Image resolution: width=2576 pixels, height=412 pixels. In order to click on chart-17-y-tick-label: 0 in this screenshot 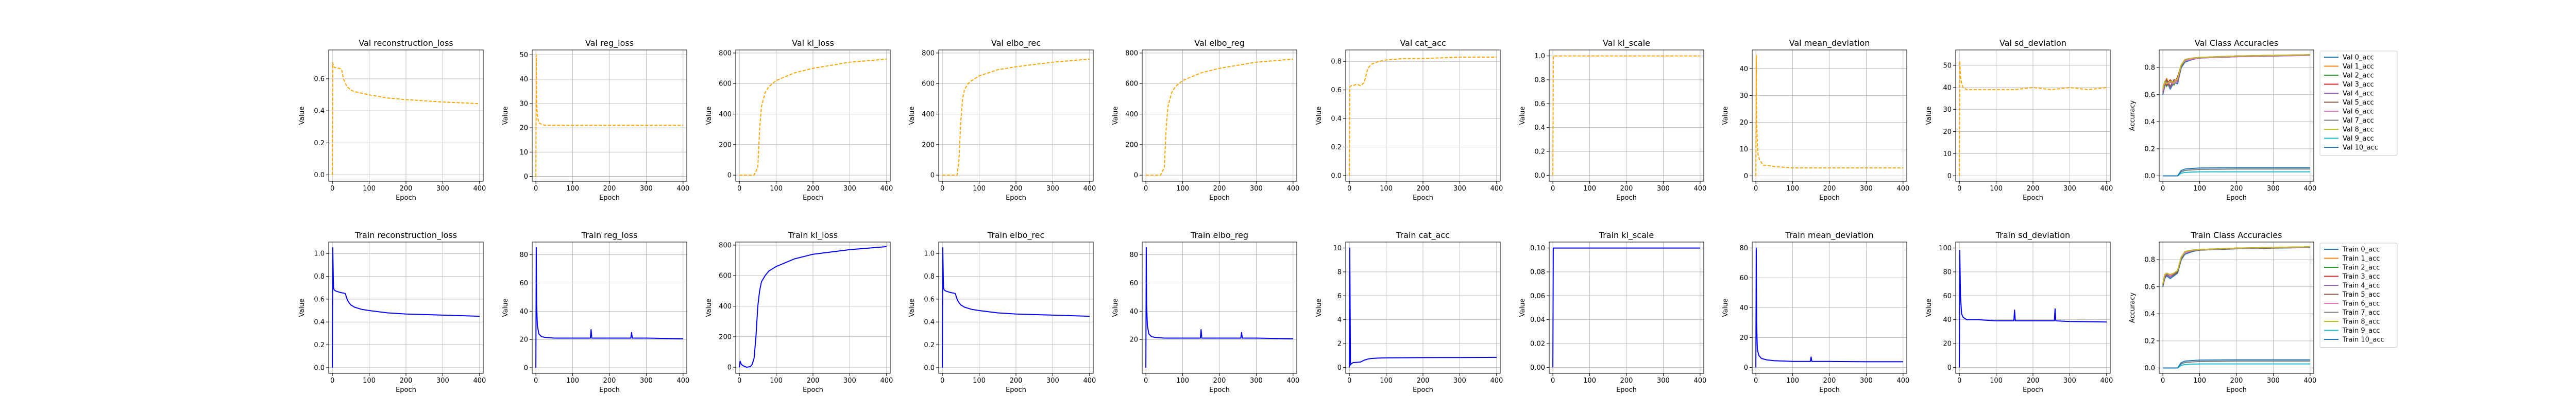, I will do `click(1746, 368)`.